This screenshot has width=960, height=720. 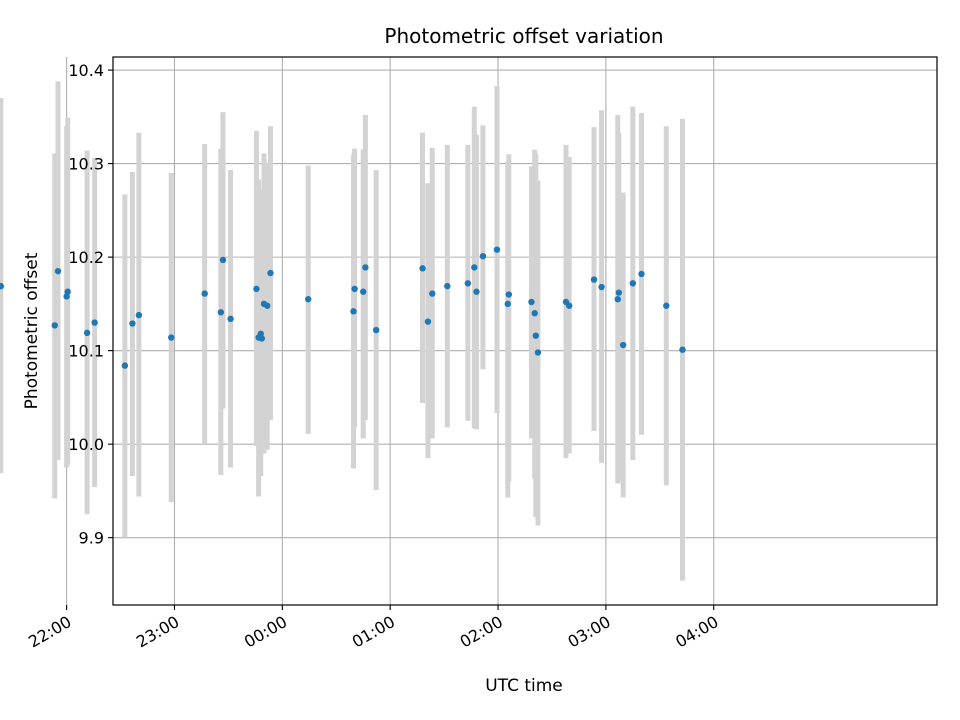 What do you see at coordinates (91, 538) in the screenshot?
I see `y-tick-label: 9.9` at bounding box center [91, 538].